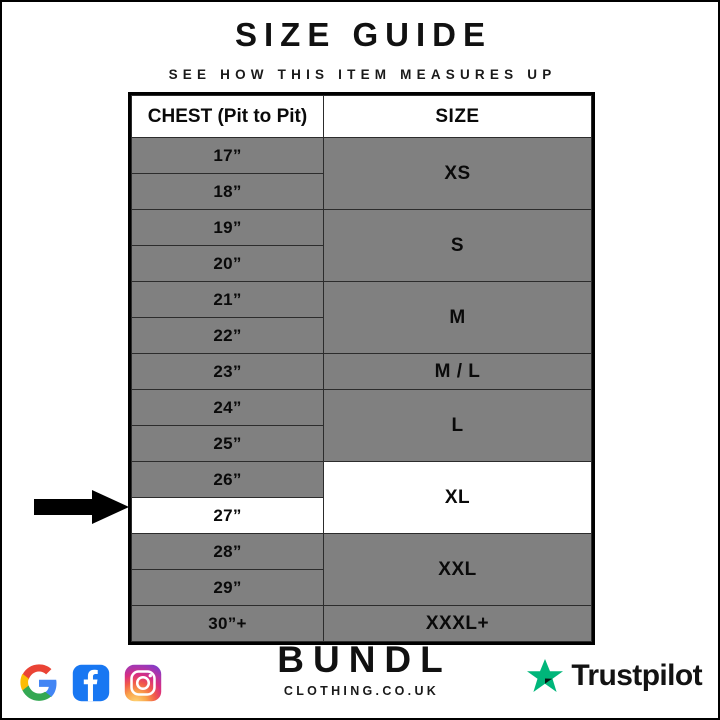 The height and width of the screenshot is (720, 720). What do you see at coordinates (227, 407) in the screenshot?
I see `chest-cell: 24”` at bounding box center [227, 407].